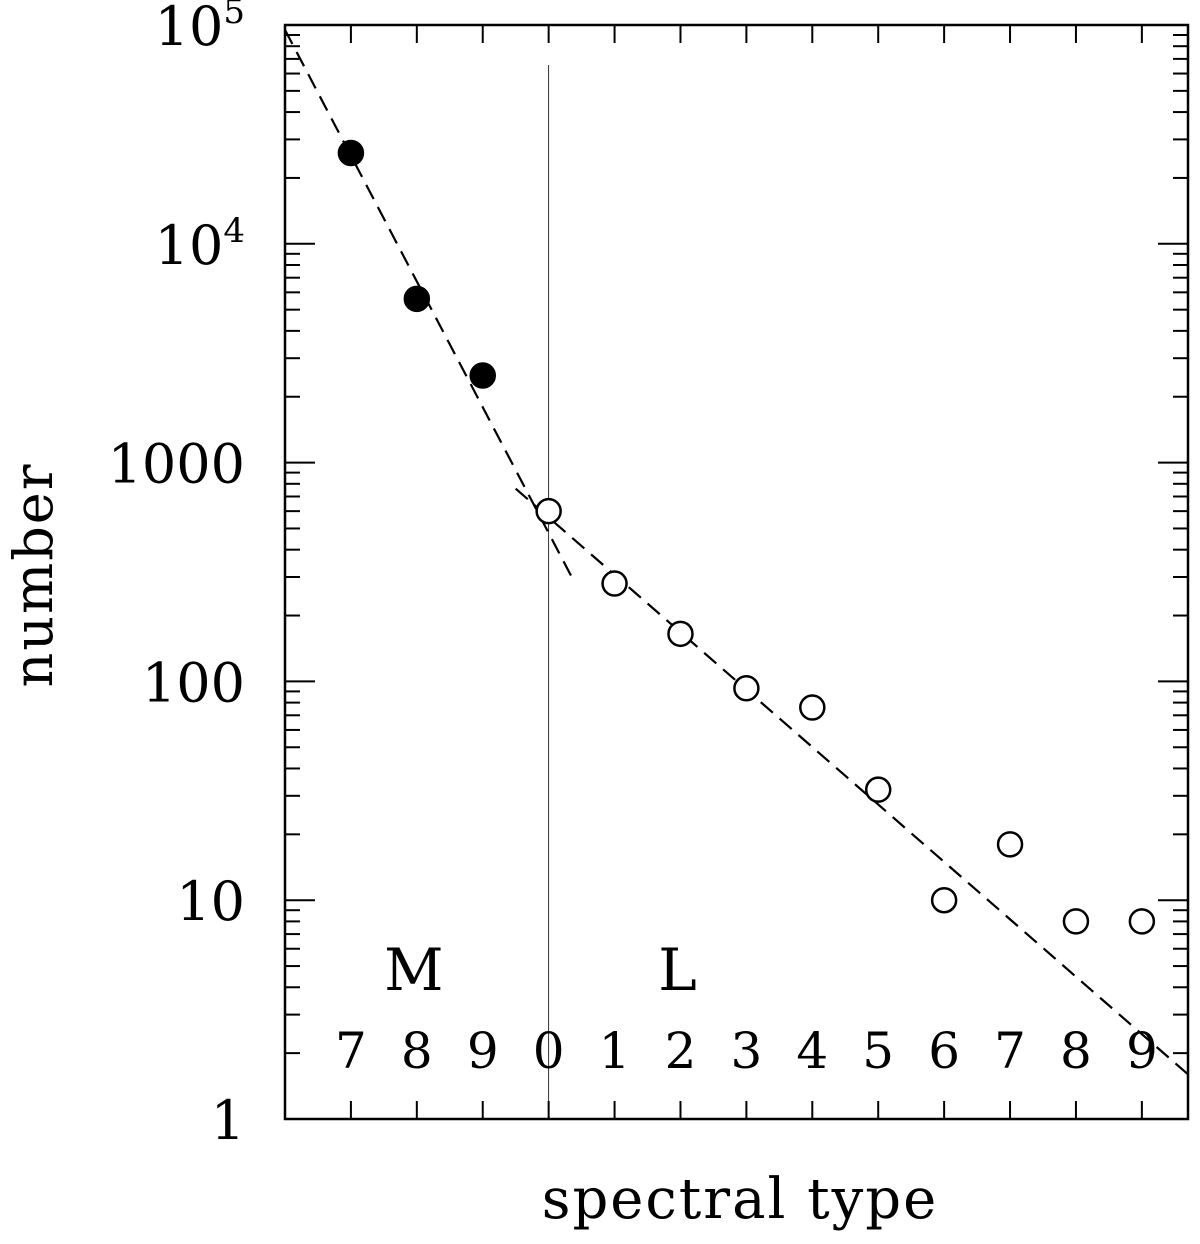  What do you see at coordinates (944, 1051) in the screenshot?
I see `x-tick-label: 6` at bounding box center [944, 1051].